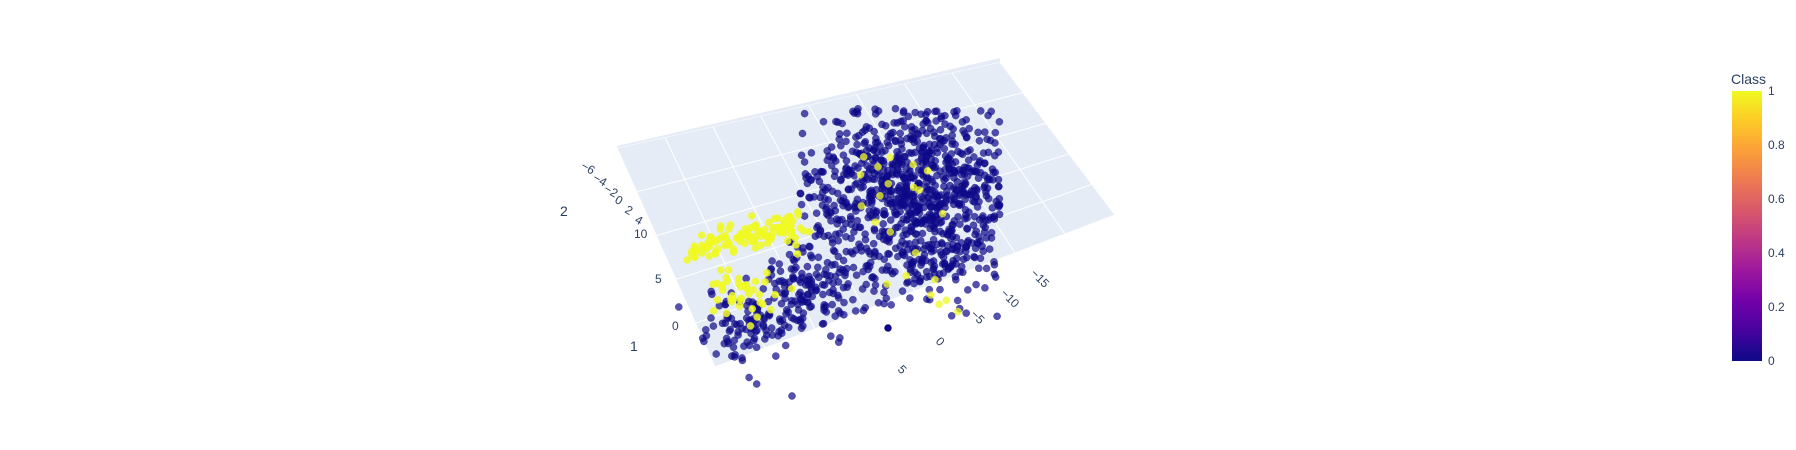  Describe the element at coordinates (639, 220) in the screenshot. I see `z-tick: 4` at that location.